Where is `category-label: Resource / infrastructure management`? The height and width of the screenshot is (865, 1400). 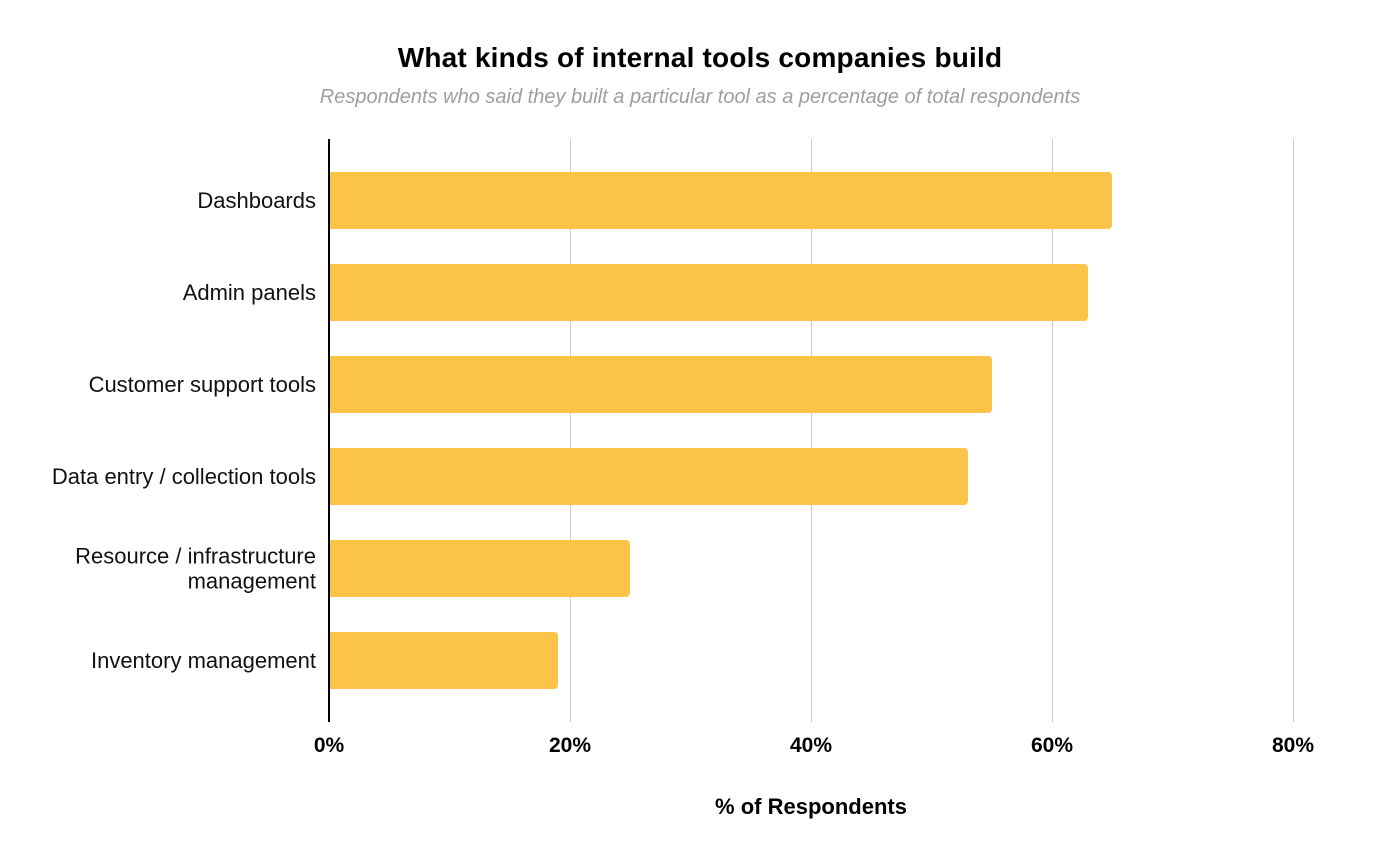 category-label: Resource / infrastructure management is located at coordinates (195, 568).